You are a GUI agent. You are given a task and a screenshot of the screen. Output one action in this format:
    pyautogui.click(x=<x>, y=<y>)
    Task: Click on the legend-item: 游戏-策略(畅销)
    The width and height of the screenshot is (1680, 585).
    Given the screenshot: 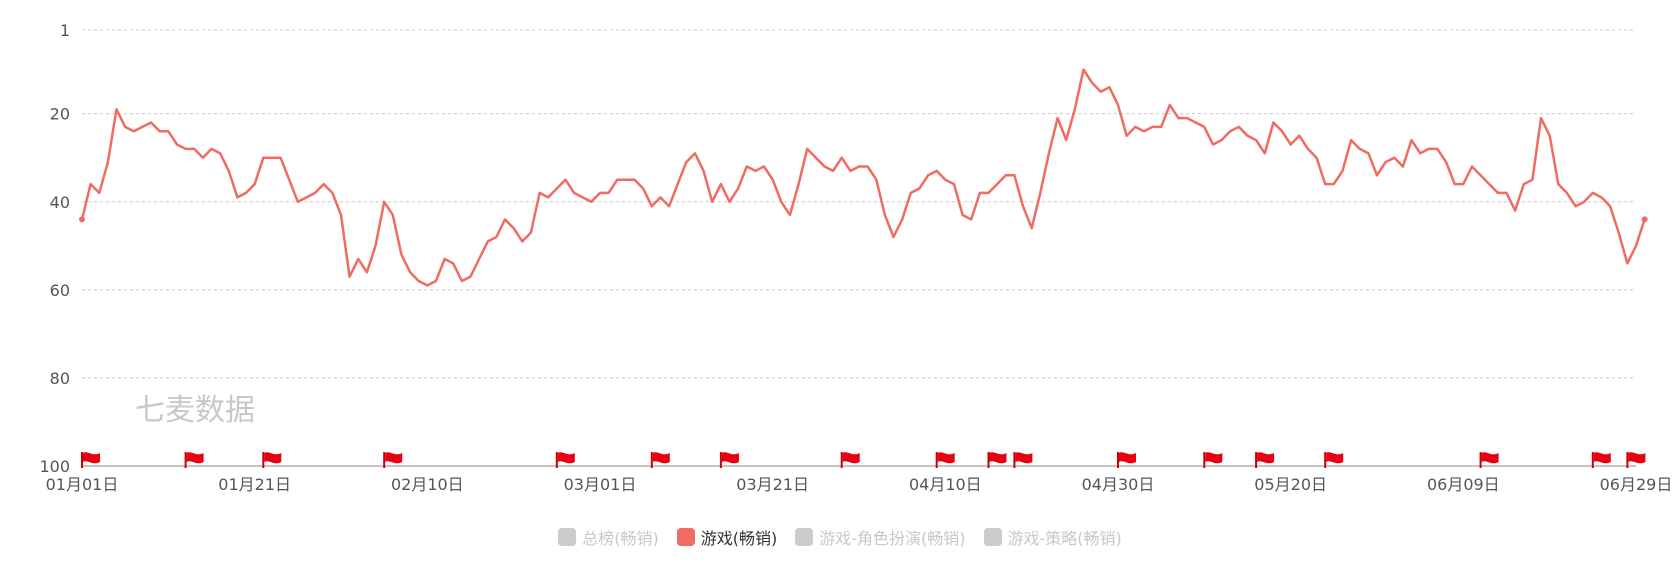 What is the action you would take?
    pyautogui.click(x=1052, y=537)
    